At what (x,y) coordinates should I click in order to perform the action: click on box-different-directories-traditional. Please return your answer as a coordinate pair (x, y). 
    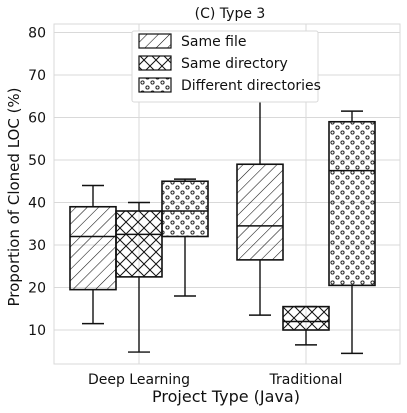
    Looking at the image, I should click on (352, 232).